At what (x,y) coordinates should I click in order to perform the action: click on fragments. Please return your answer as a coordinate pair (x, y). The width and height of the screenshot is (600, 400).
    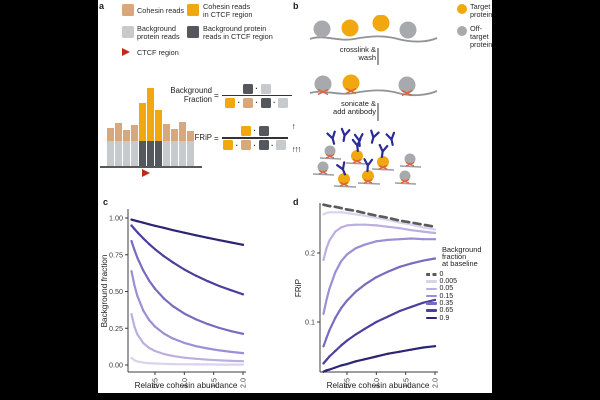
    Looking at the image, I should click on (367, 163).